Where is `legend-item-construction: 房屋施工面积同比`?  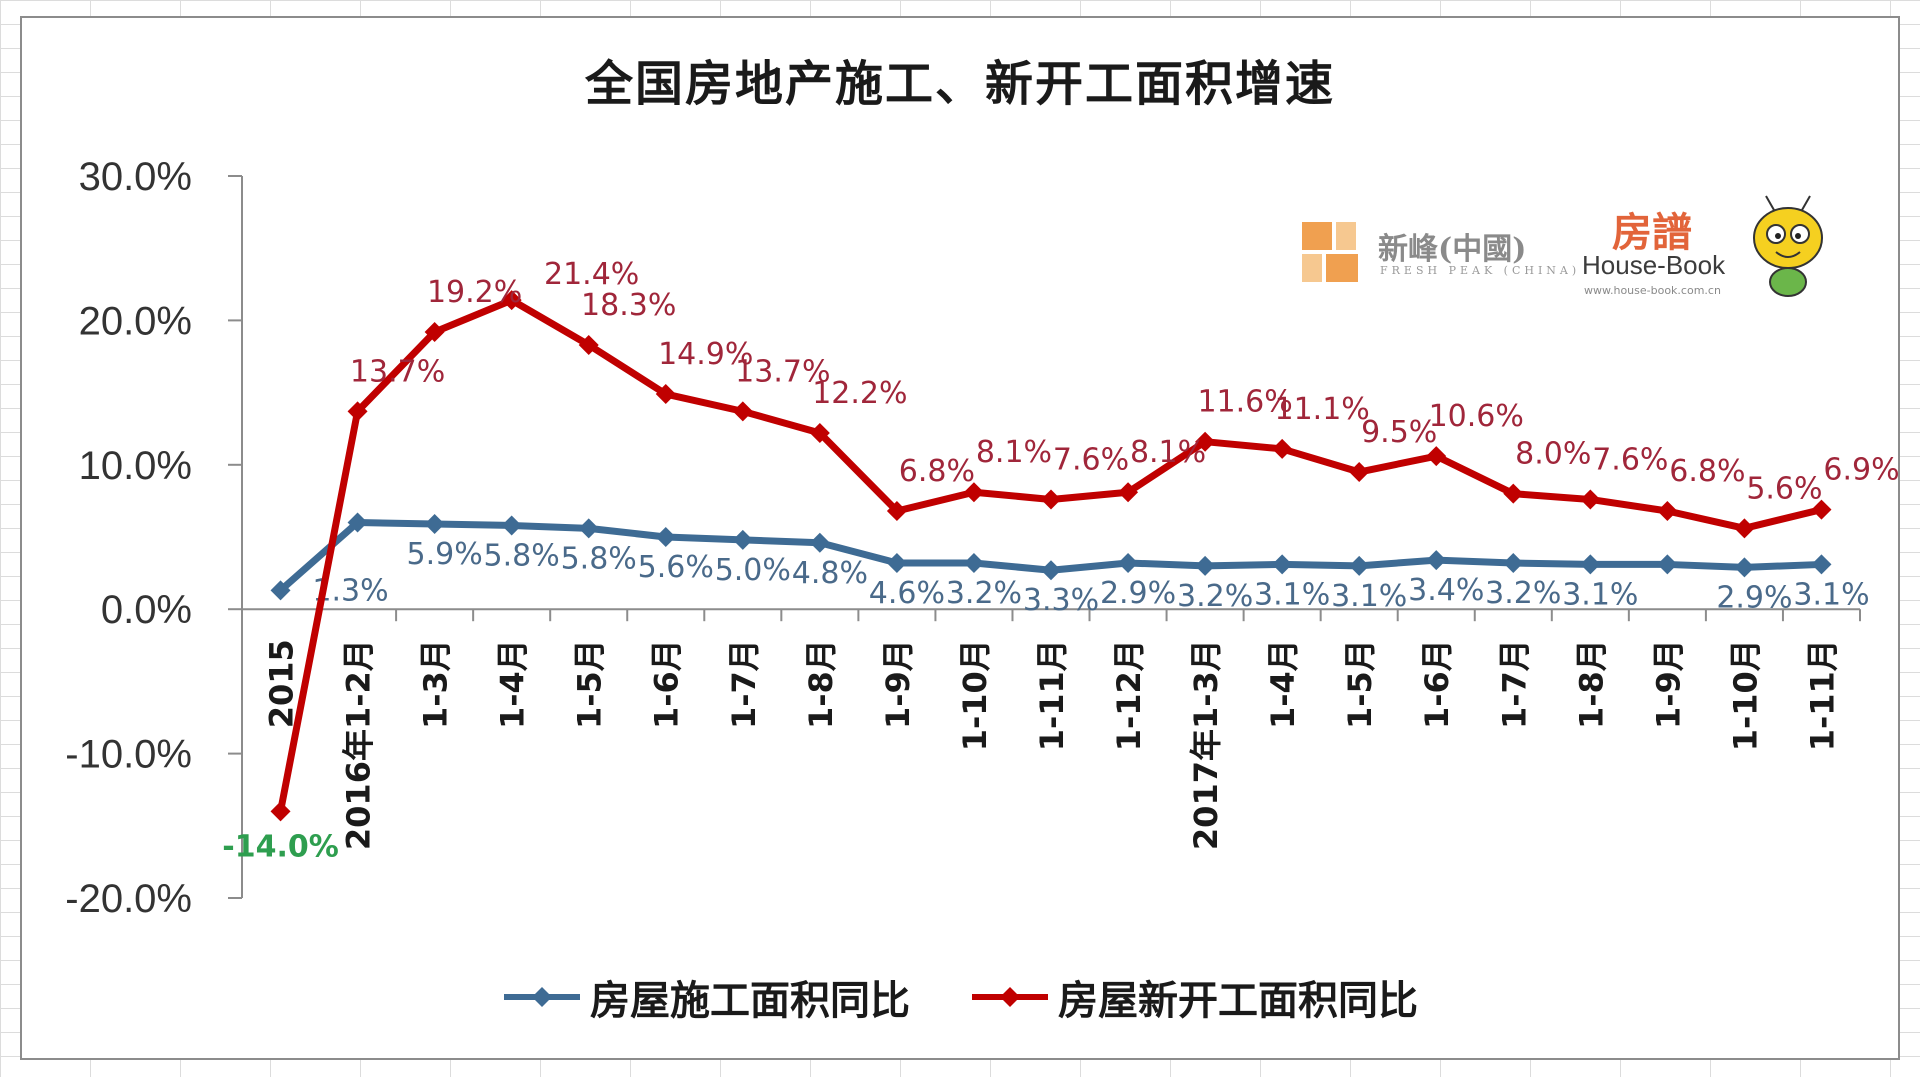 legend-item-construction: 房屋施工面积同比 is located at coordinates (706, 997).